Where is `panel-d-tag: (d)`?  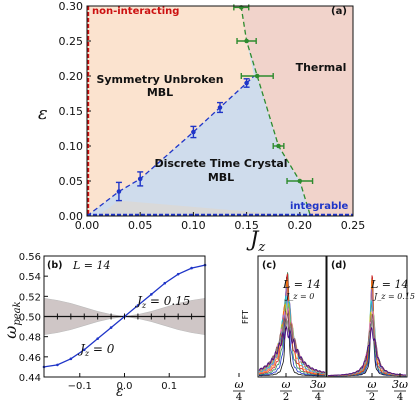
panel-d-tag: (d) is located at coordinates (338, 265).